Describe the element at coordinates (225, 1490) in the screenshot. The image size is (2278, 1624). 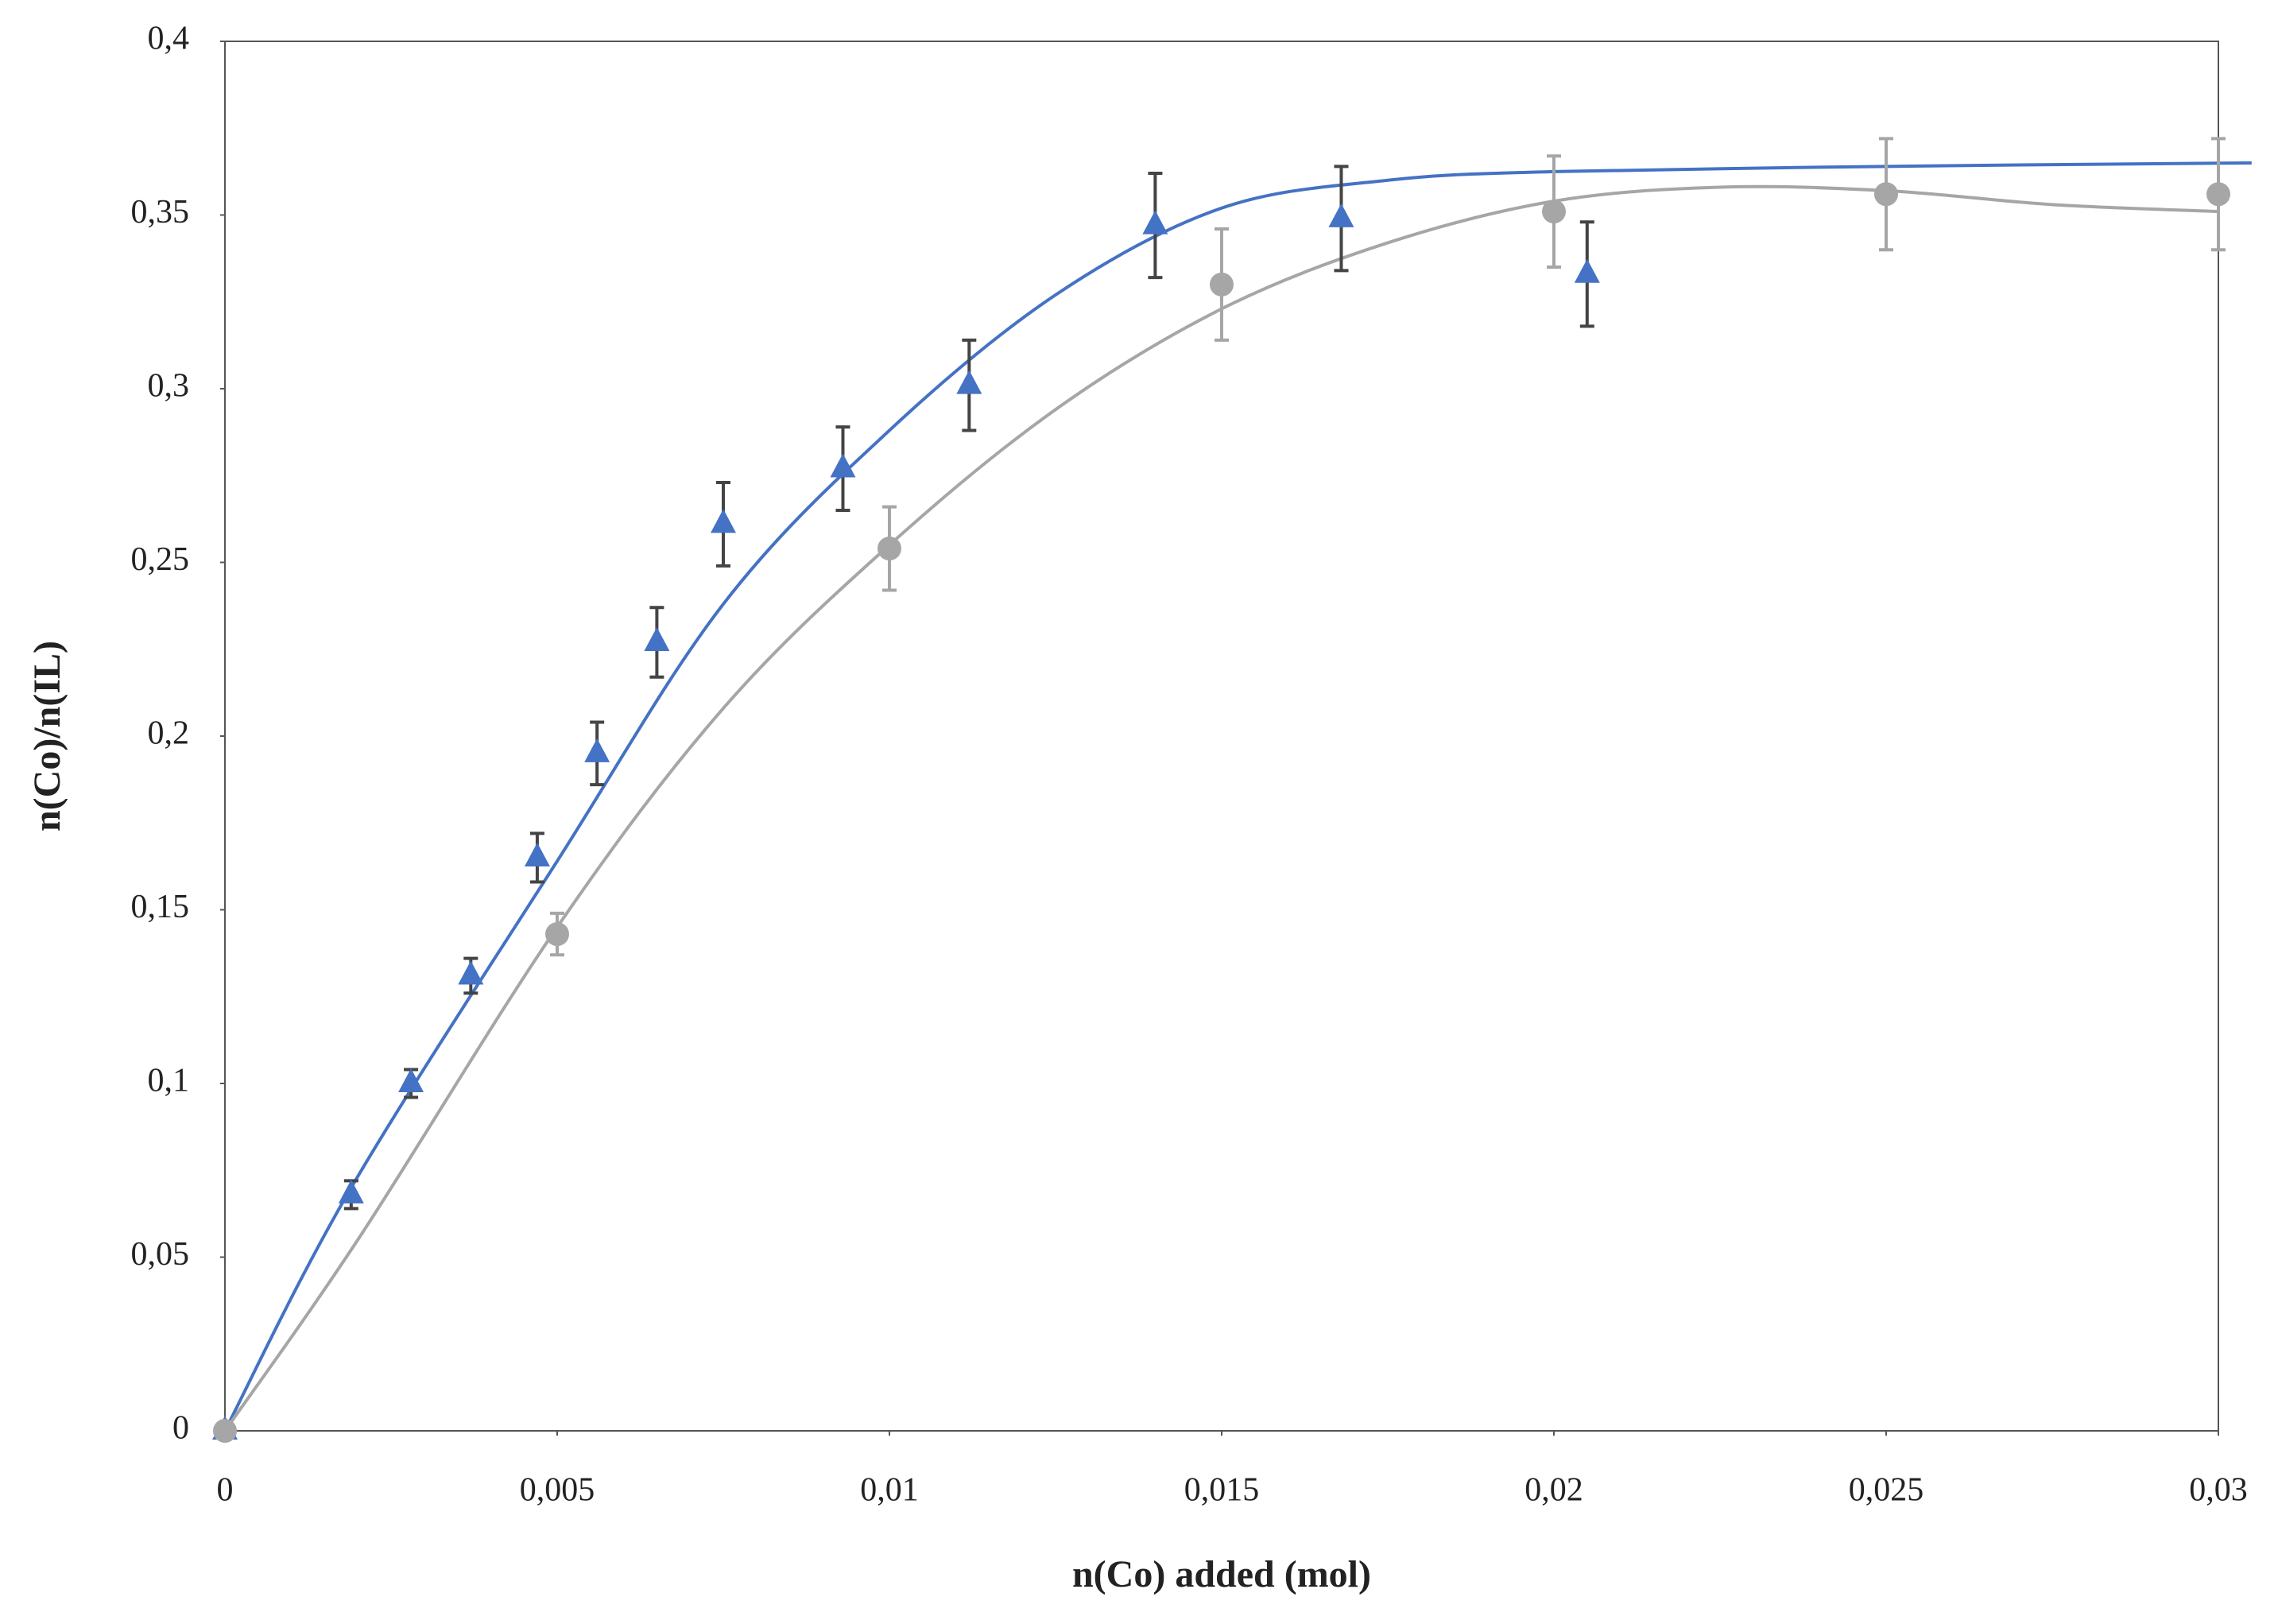
I see `x-tick-label: 0` at that location.